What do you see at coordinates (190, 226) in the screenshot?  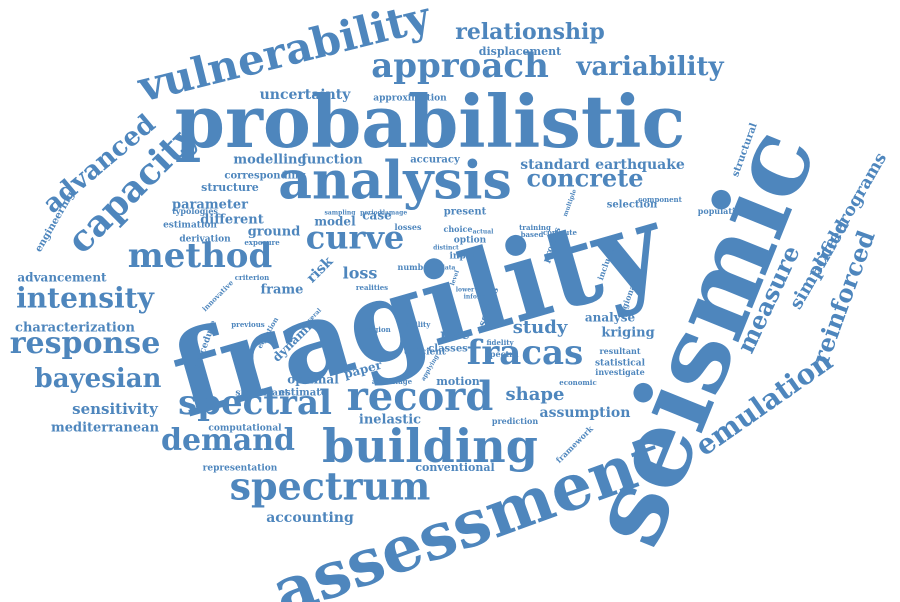 I see `word-estimation: estimation` at bounding box center [190, 226].